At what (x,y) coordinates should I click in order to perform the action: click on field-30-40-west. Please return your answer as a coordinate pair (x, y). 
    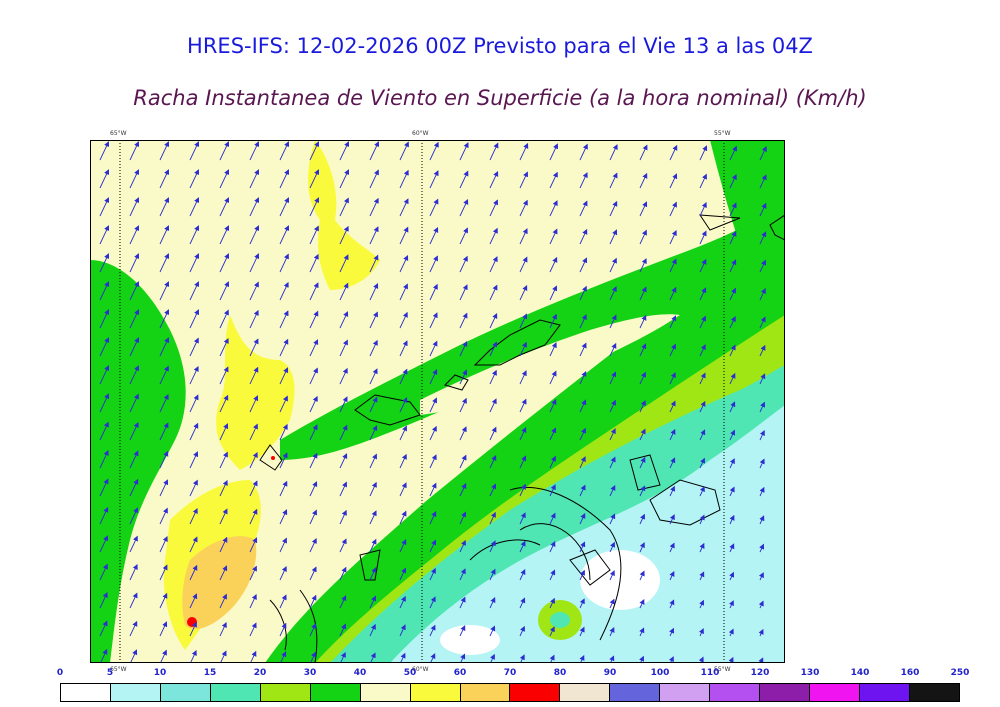
    Looking at the image, I should click on (138, 461).